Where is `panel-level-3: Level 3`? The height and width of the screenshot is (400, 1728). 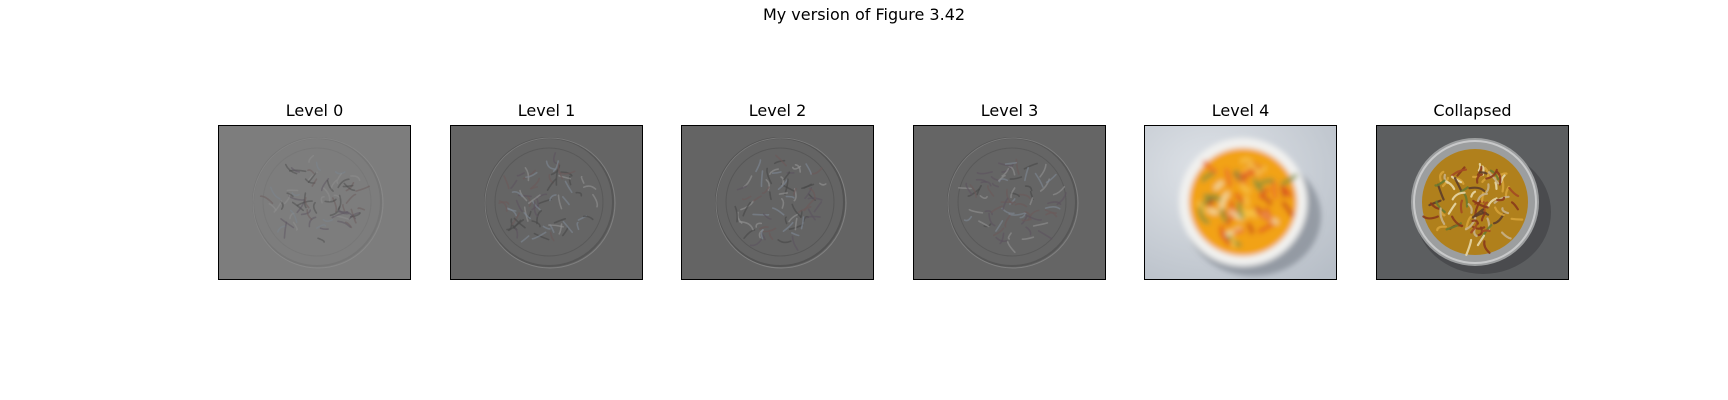
panel-level-3: Level 3 is located at coordinates (1009, 190).